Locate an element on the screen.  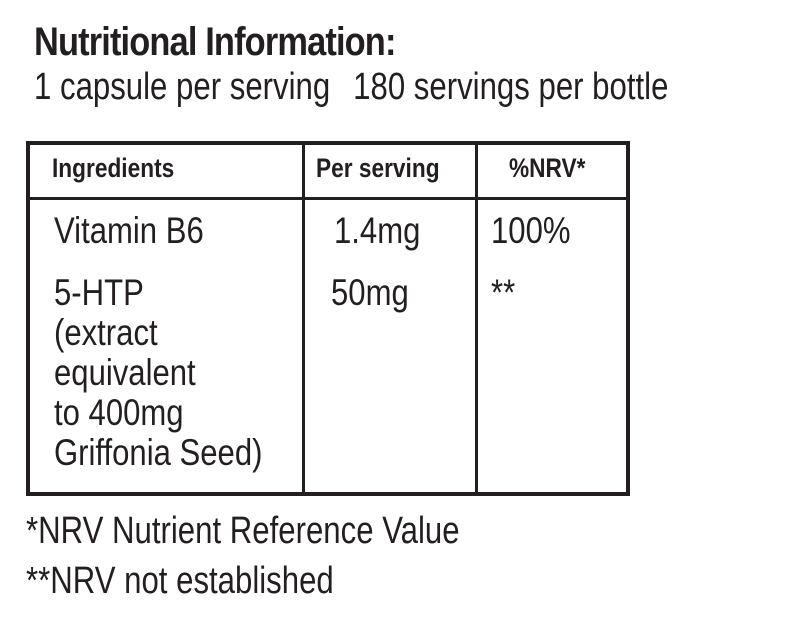
column-header-per-serving: Per serving is located at coordinates (378, 168).